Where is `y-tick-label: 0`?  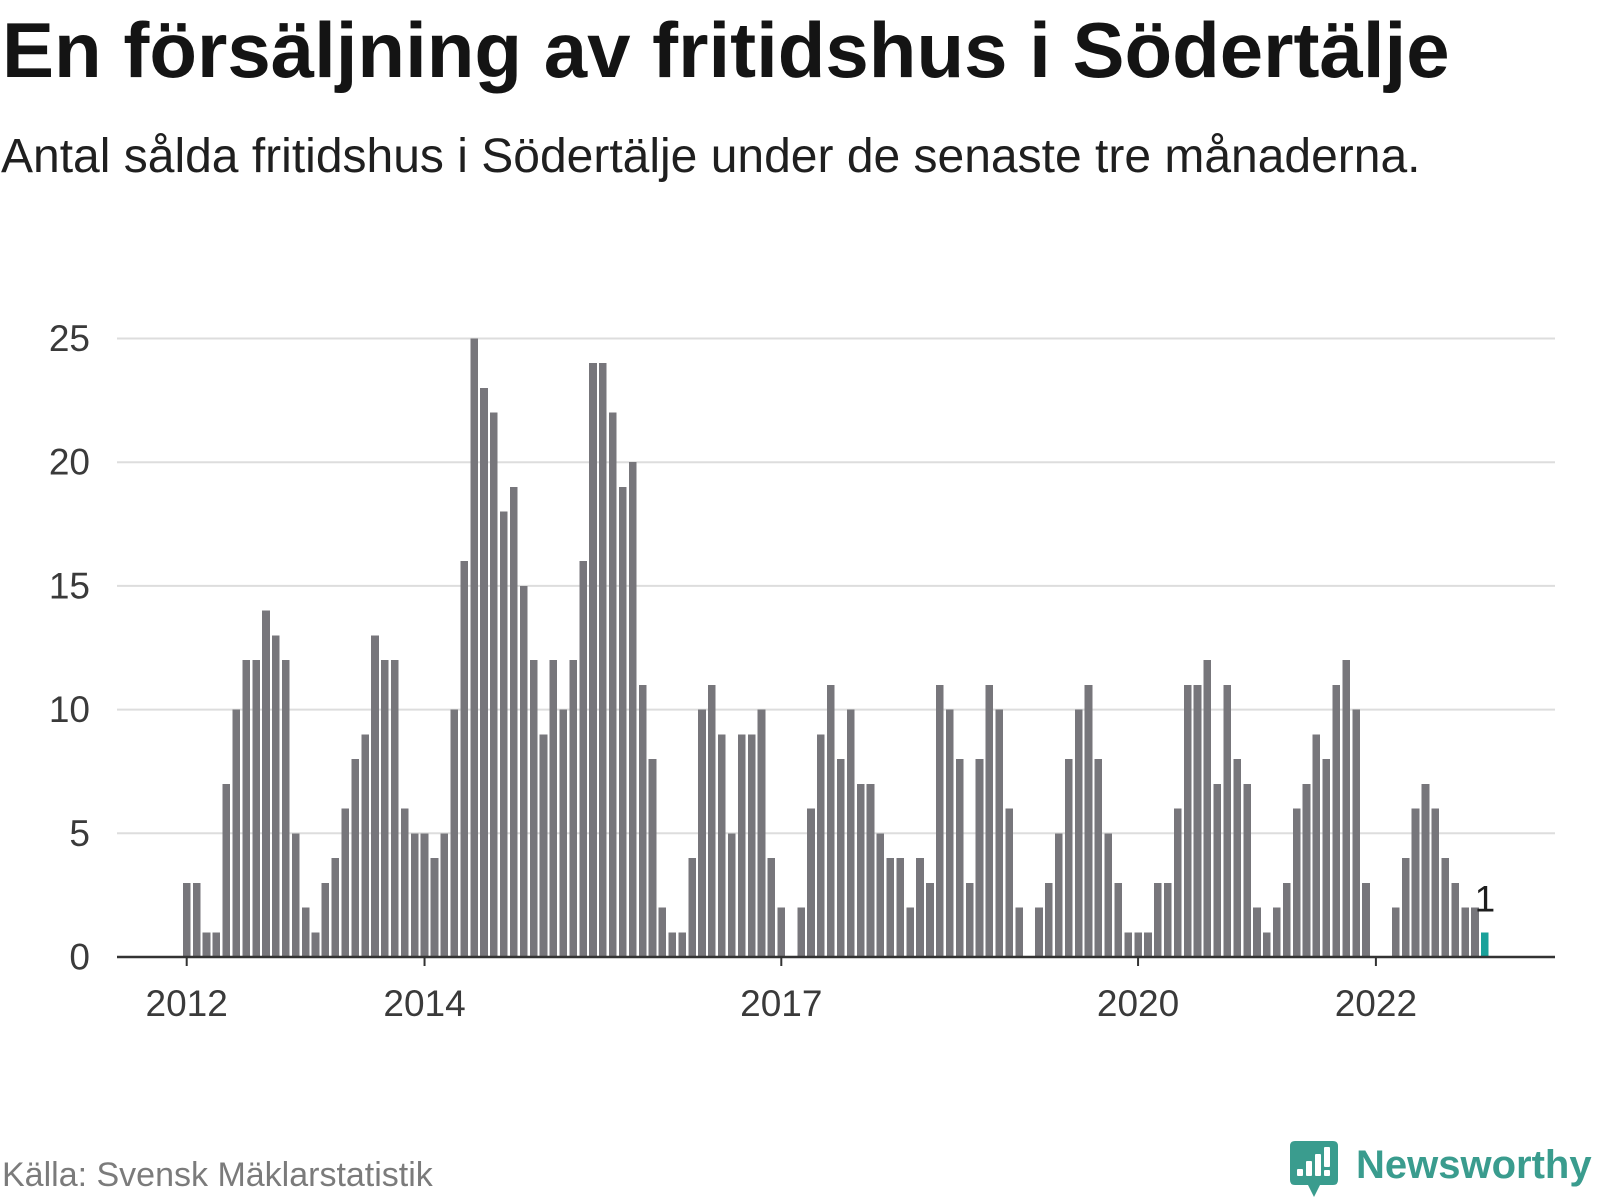 y-tick-label: 0 is located at coordinates (79, 957).